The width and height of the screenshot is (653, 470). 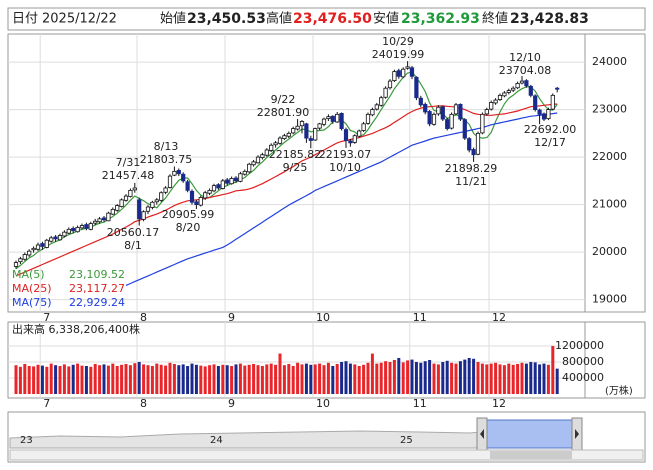 I want to click on low: 23,362.93, so click(x=440, y=19).